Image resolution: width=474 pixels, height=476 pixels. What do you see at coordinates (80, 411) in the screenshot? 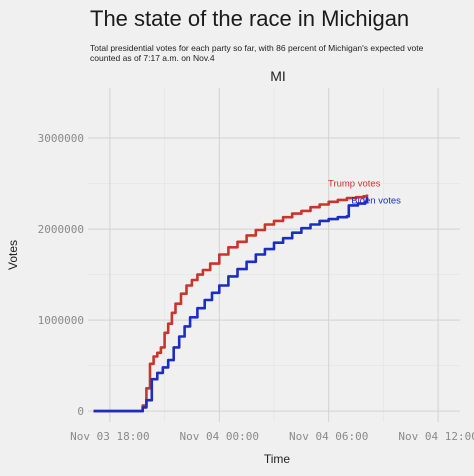
I see `y-tick-label: 0` at bounding box center [80, 411].